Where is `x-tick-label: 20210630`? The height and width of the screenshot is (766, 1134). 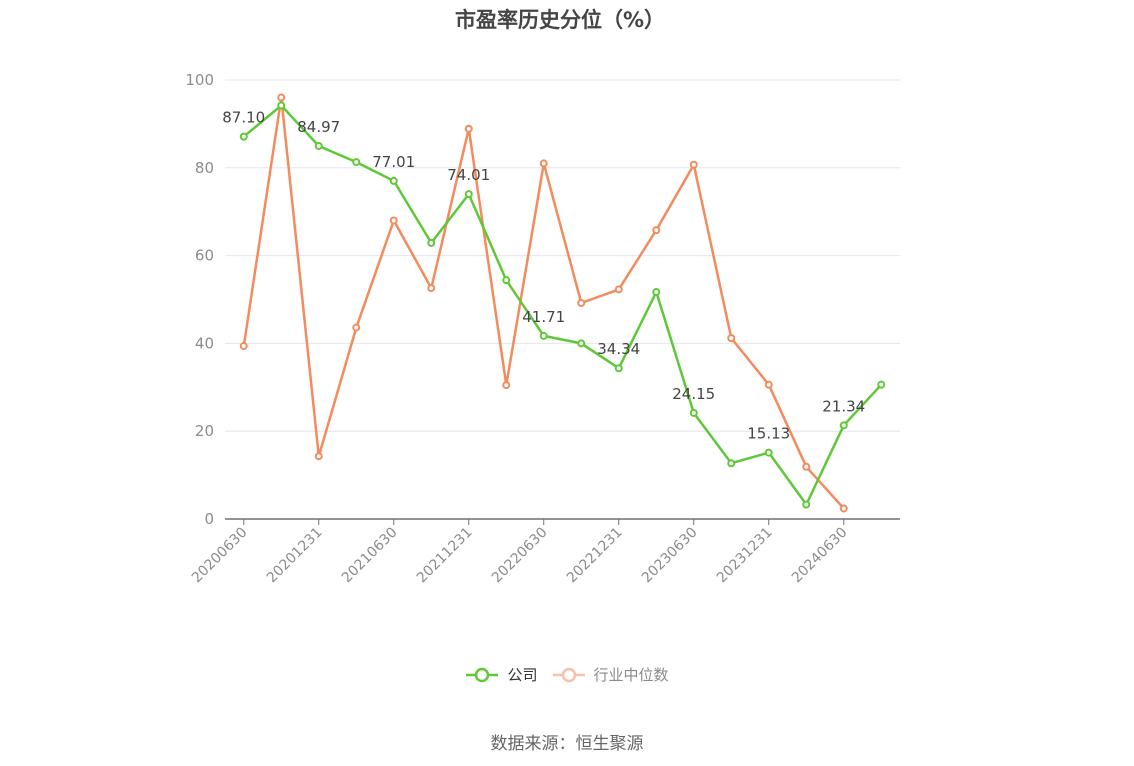
x-tick-label: 20210630 is located at coordinates (370, 556).